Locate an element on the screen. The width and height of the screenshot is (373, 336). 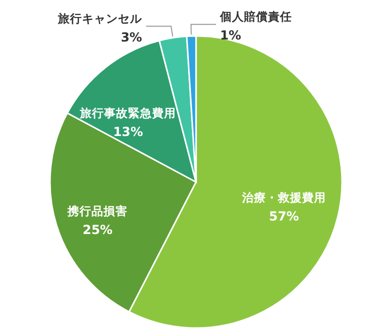
slice-label: 旅行キャンセル is located at coordinates (100, 18).